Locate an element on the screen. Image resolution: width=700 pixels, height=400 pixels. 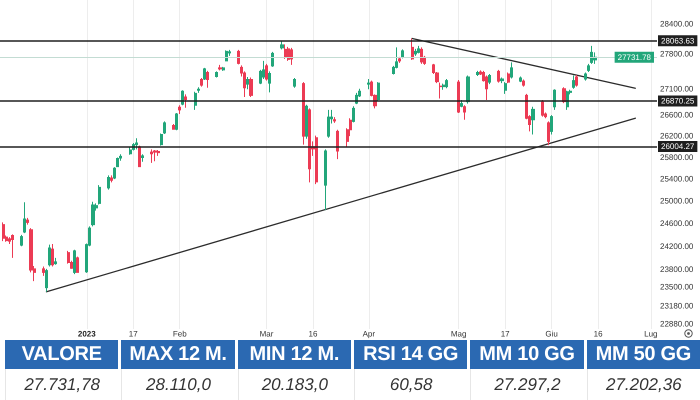
x-tick-label: 2023 is located at coordinates (87, 334).